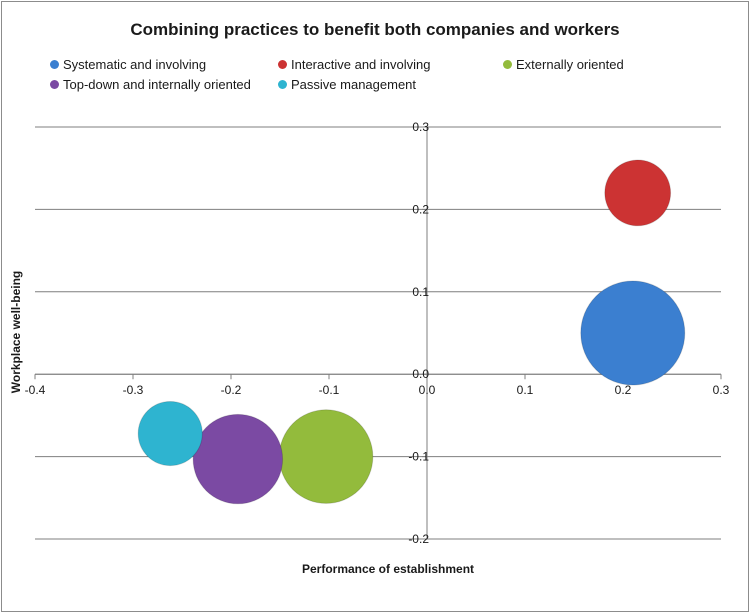 This screenshot has width=750, height=613. What do you see at coordinates (420, 209) in the screenshot?
I see `y-tick-label: 0.2` at bounding box center [420, 209].